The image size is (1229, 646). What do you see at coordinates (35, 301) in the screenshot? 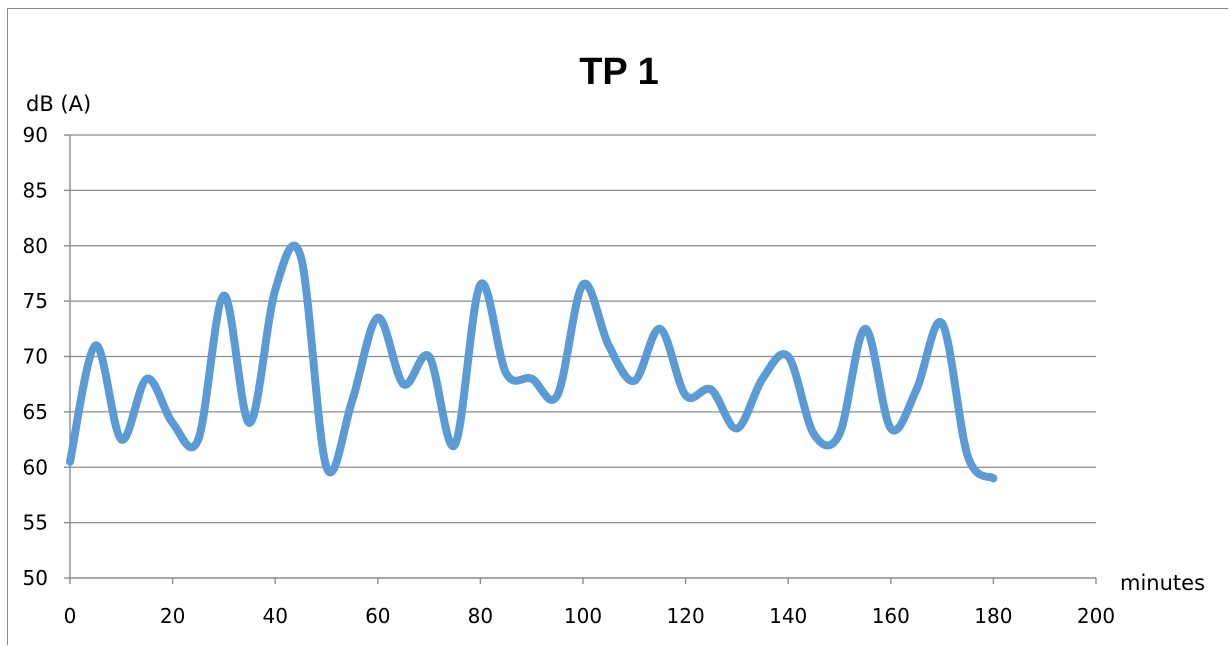
I see `y-tick-label: 75` at bounding box center [35, 301].